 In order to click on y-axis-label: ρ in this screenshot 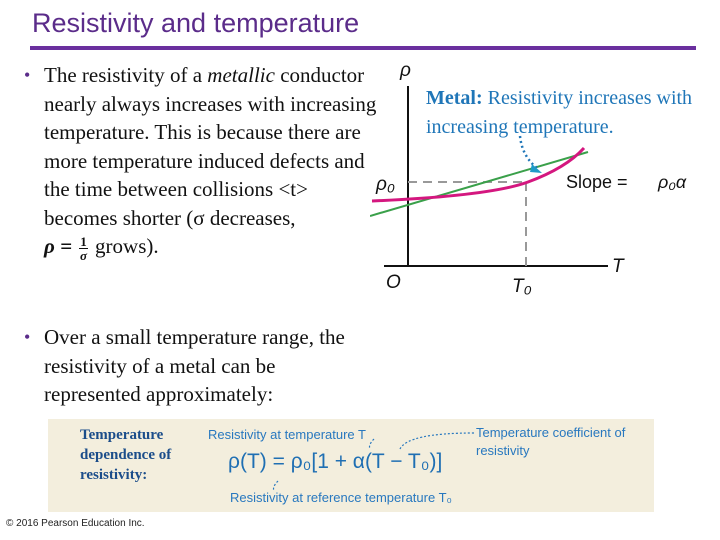, I will do `click(405, 70)`.